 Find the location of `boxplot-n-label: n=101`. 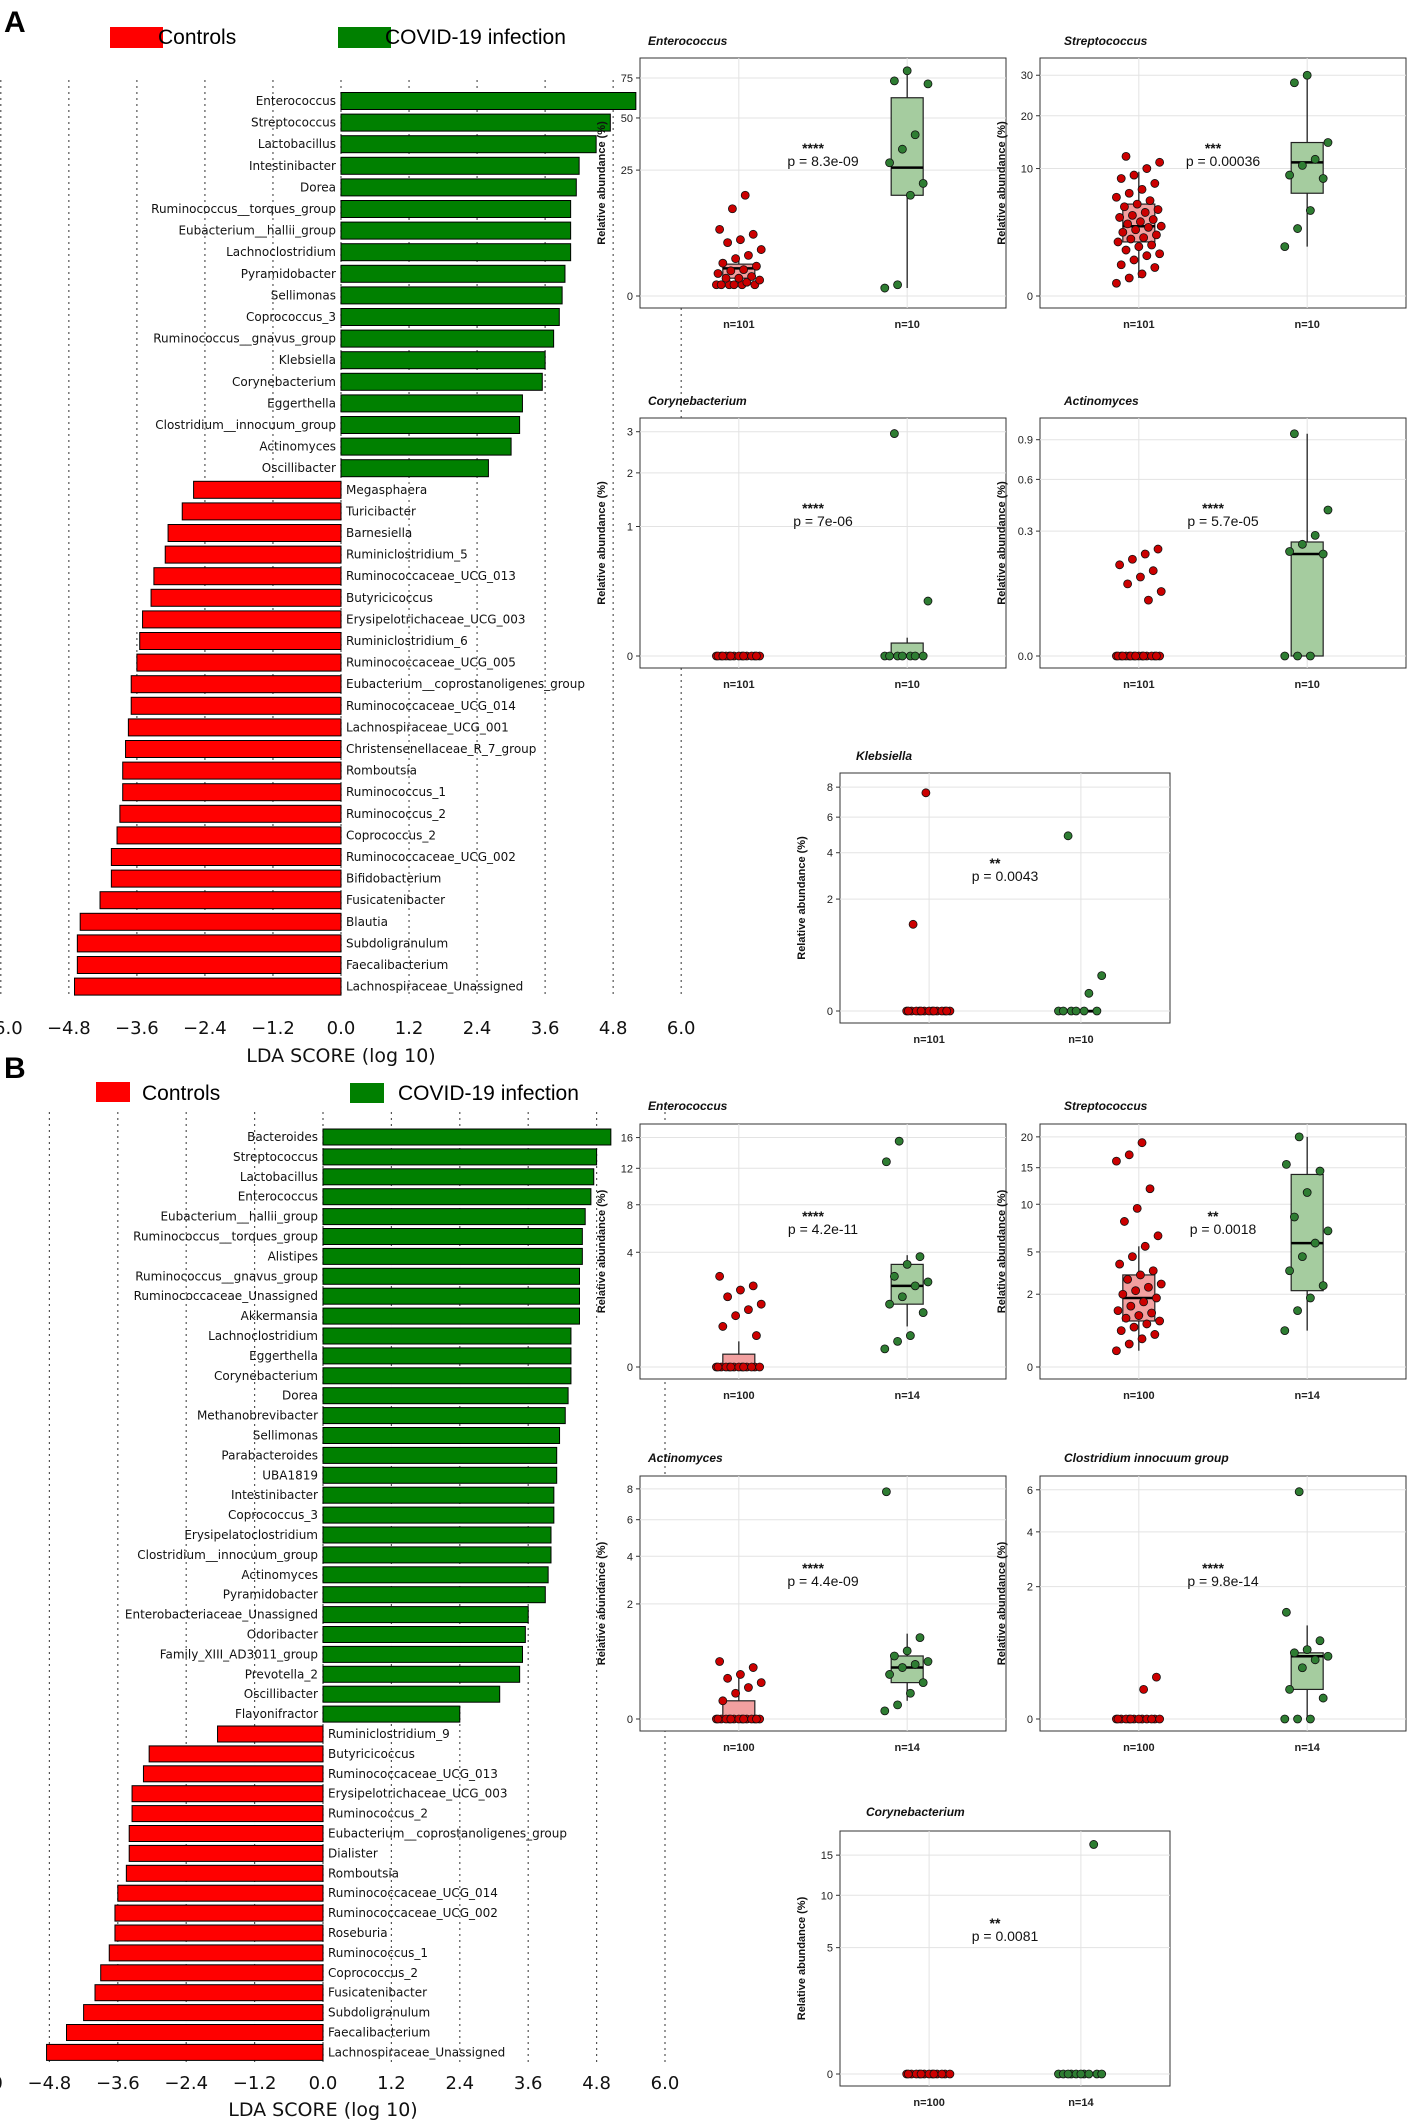

boxplot-n-label: n=101 is located at coordinates (1139, 325).